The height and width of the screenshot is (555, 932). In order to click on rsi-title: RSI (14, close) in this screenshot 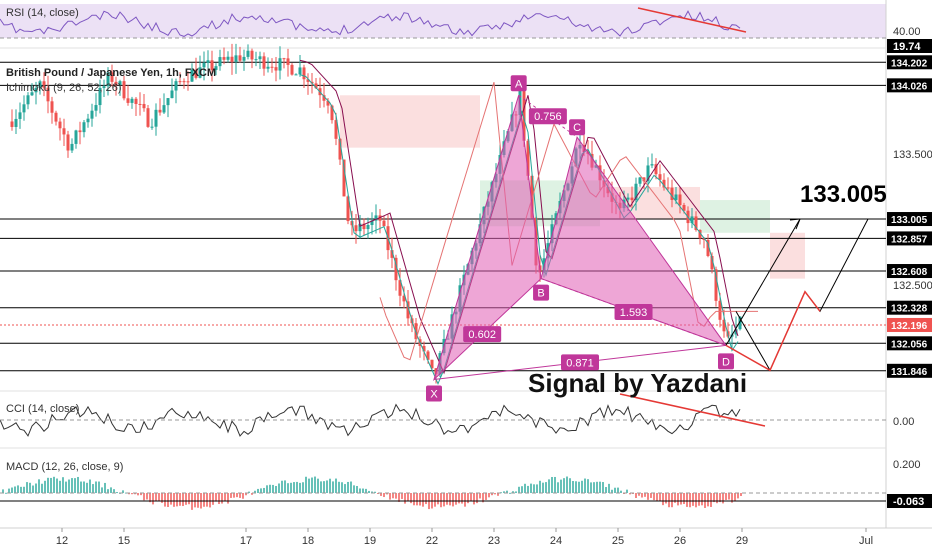, I will do `click(42, 13)`.